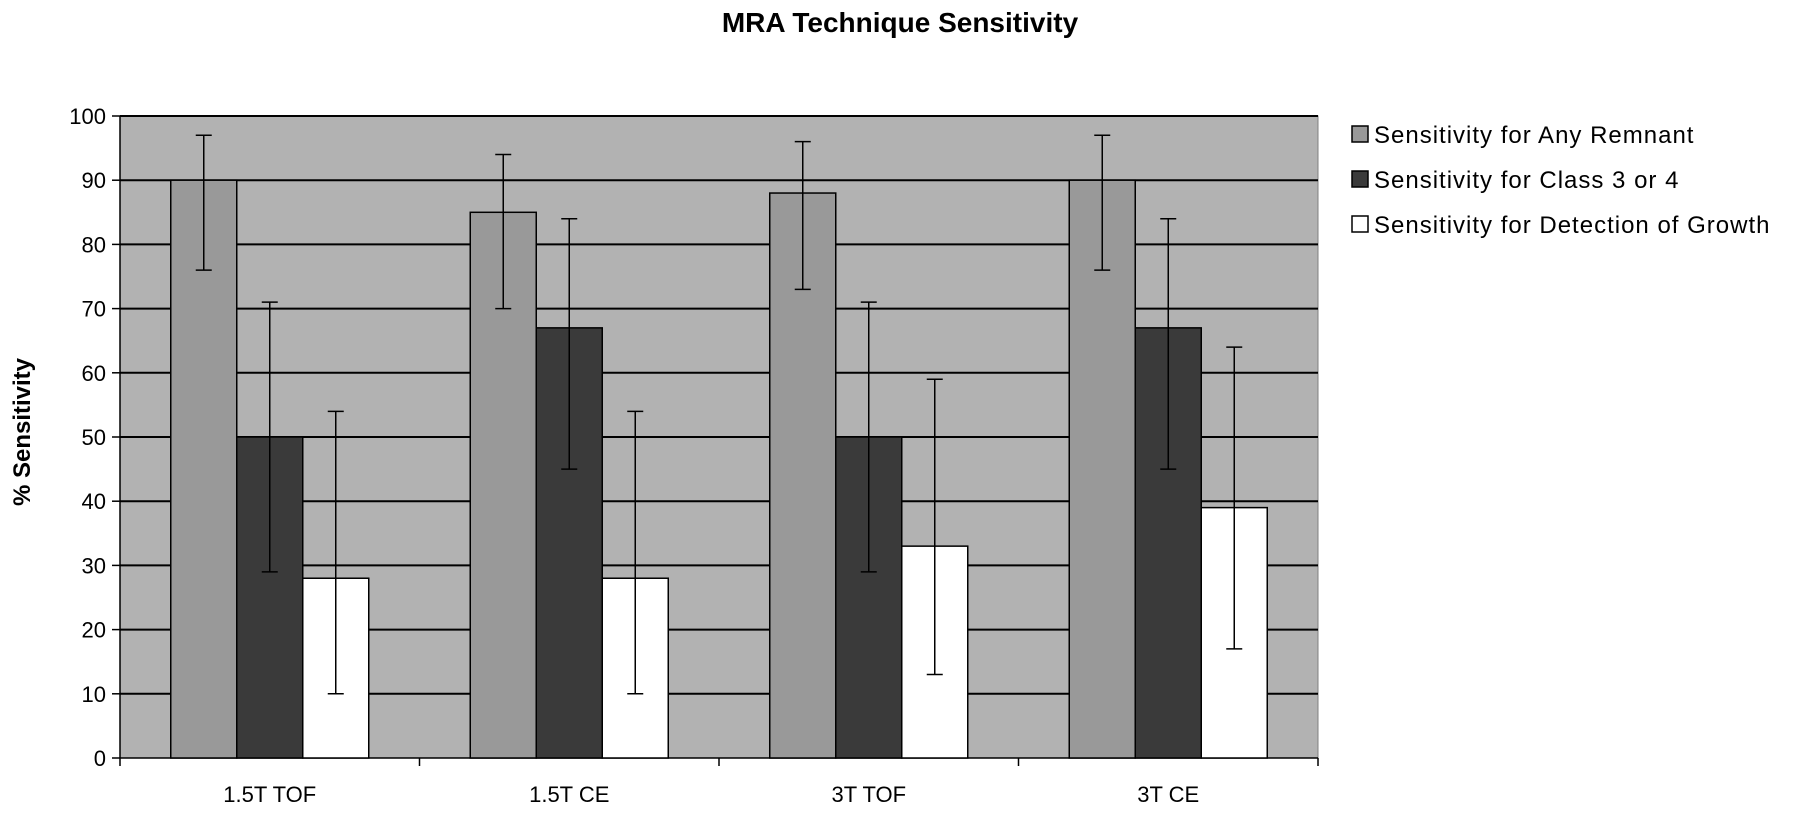  What do you see at coordinates (94, 373) in the screenshot?
I see `y-tick-label: 60` at bounding box center [94, 373].